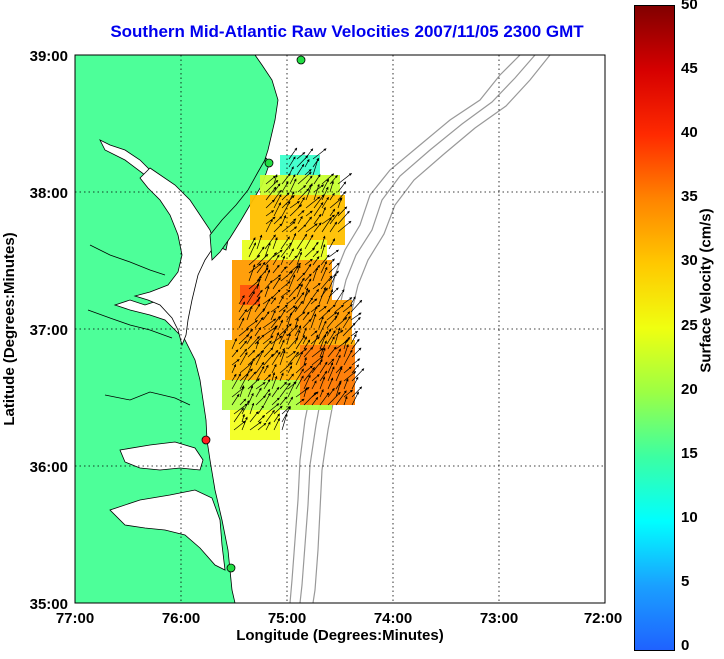 The height and width of the screenshot is (659, 724). I want to click on y-tick-label: 39:00, so click(49, 56).